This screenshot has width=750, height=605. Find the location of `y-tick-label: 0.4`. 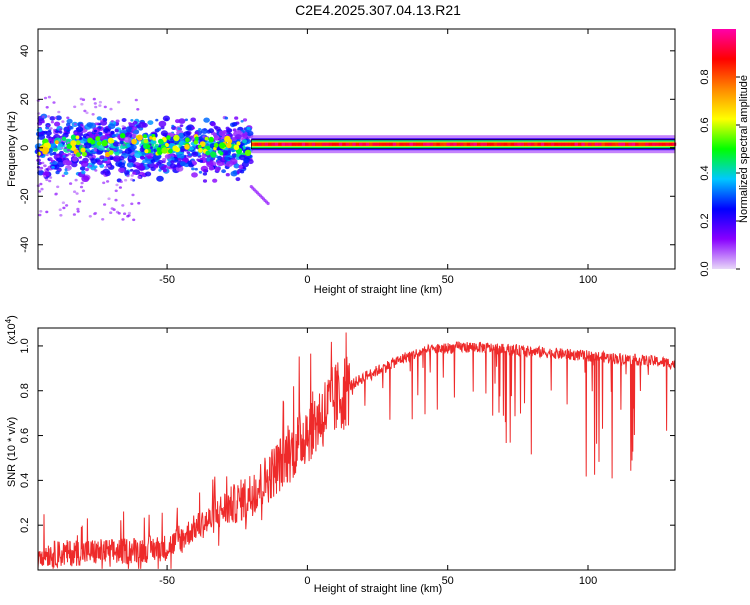

y-tick-label: 0.4 is located at coordinates (25, 480).